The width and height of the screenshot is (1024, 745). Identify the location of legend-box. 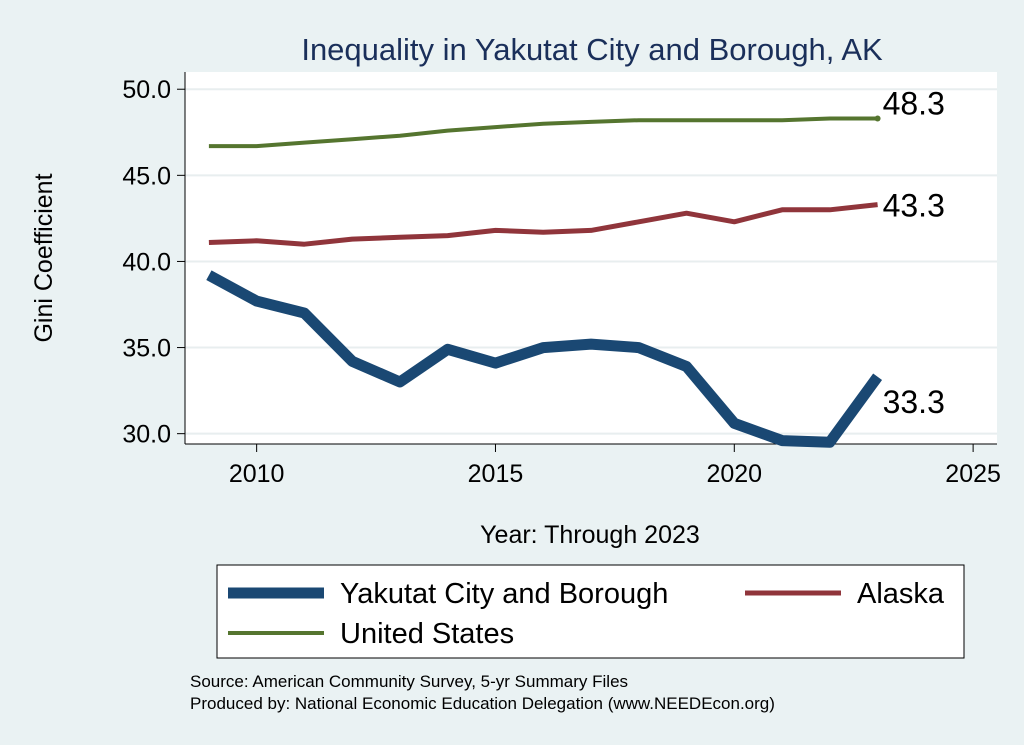
(590, 611).